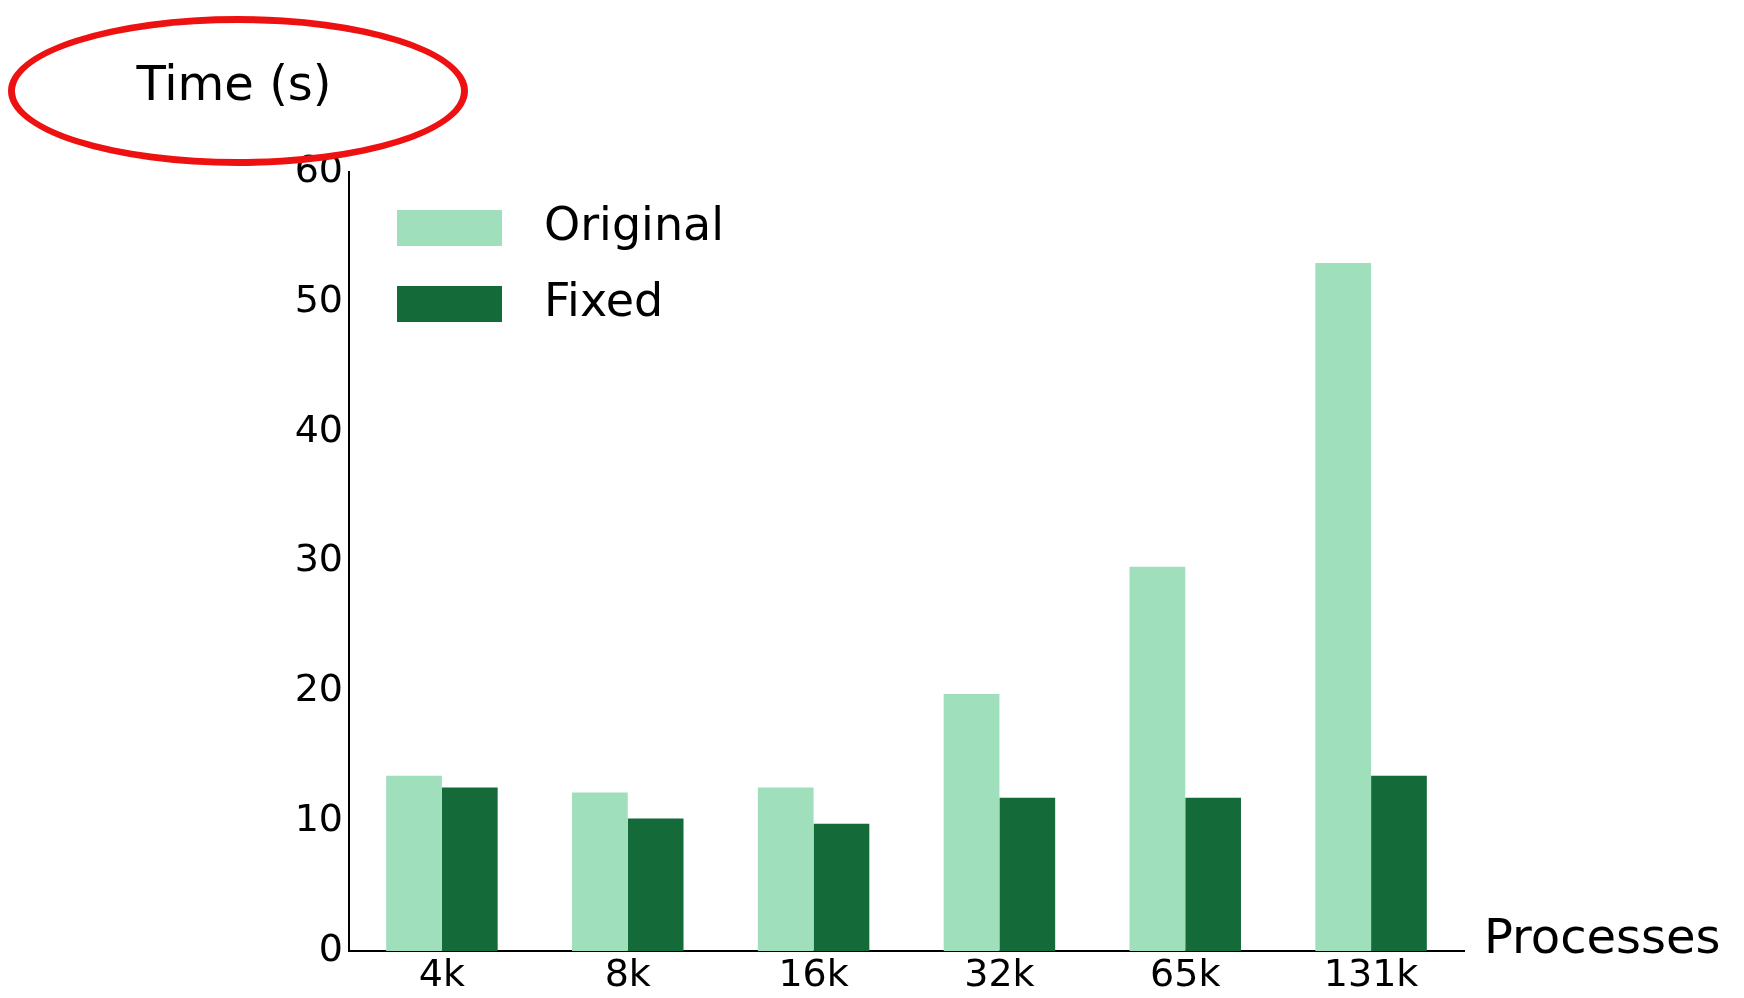  What do you see at coordinates (233, 83) in the screenshot?
I see `y-axis-title: Time (s)` at bounding box center [233, 83].